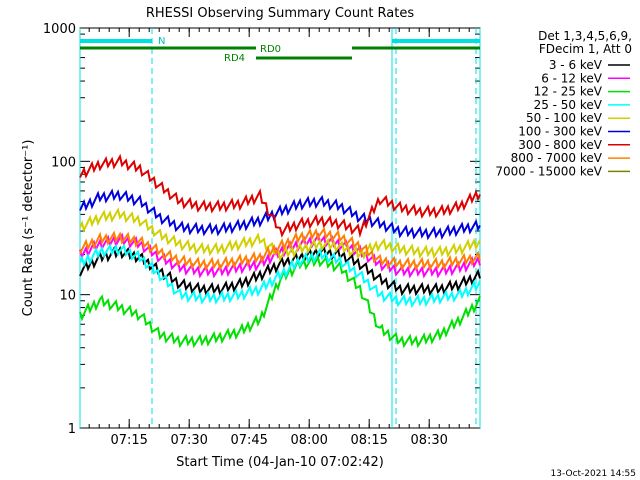  What do you see at coordinates (428, 440) in the screenshot?
I see `x-tick-label: 08:30` at bounding box center [428, 440].